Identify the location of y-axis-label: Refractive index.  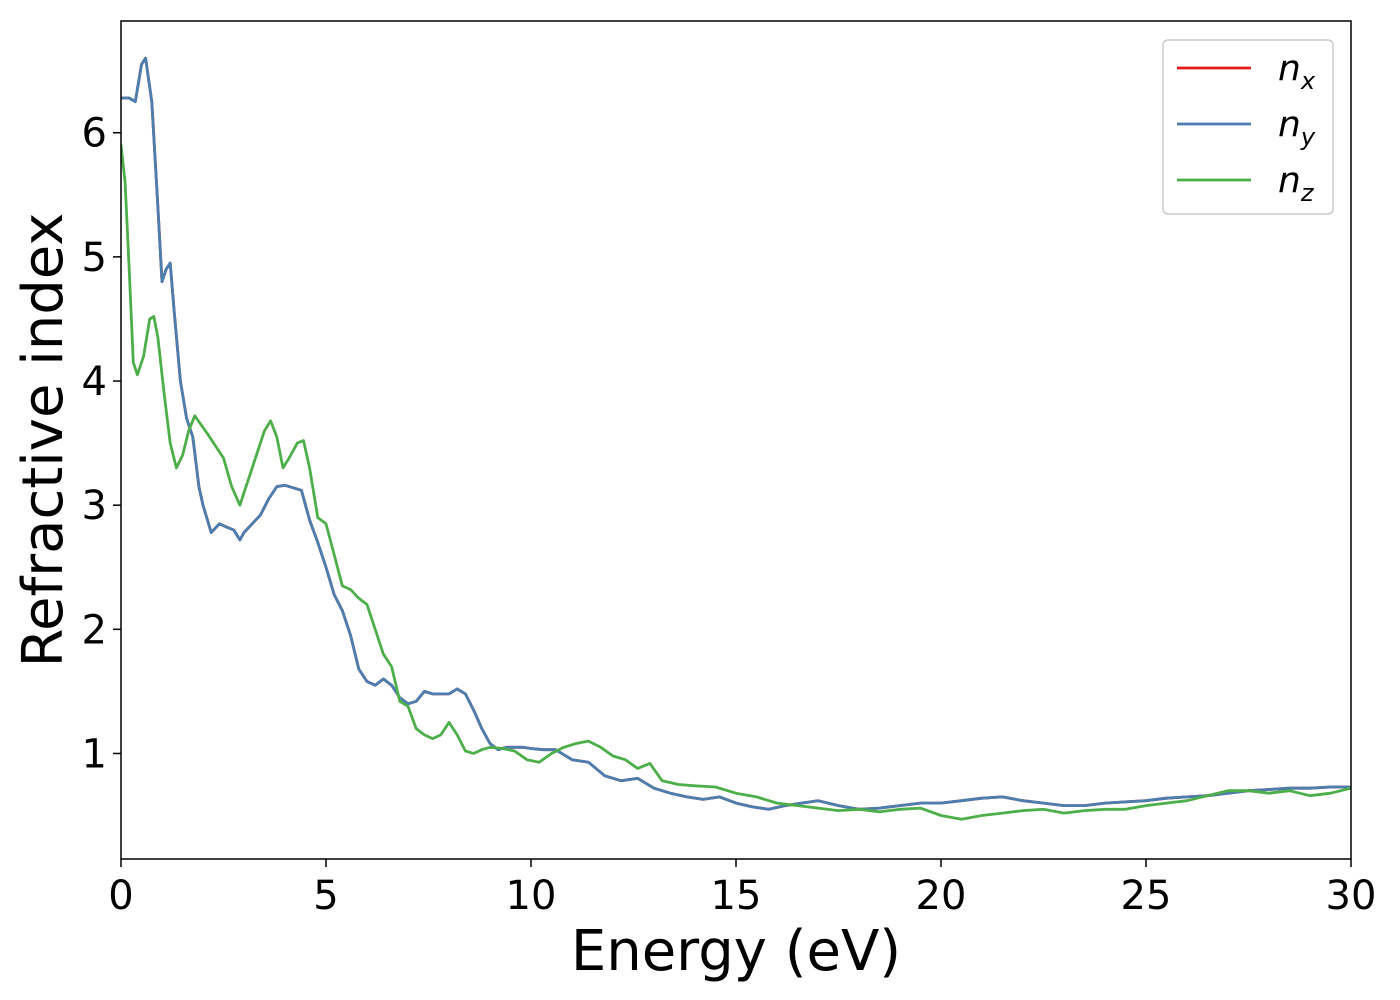
(43, 440).